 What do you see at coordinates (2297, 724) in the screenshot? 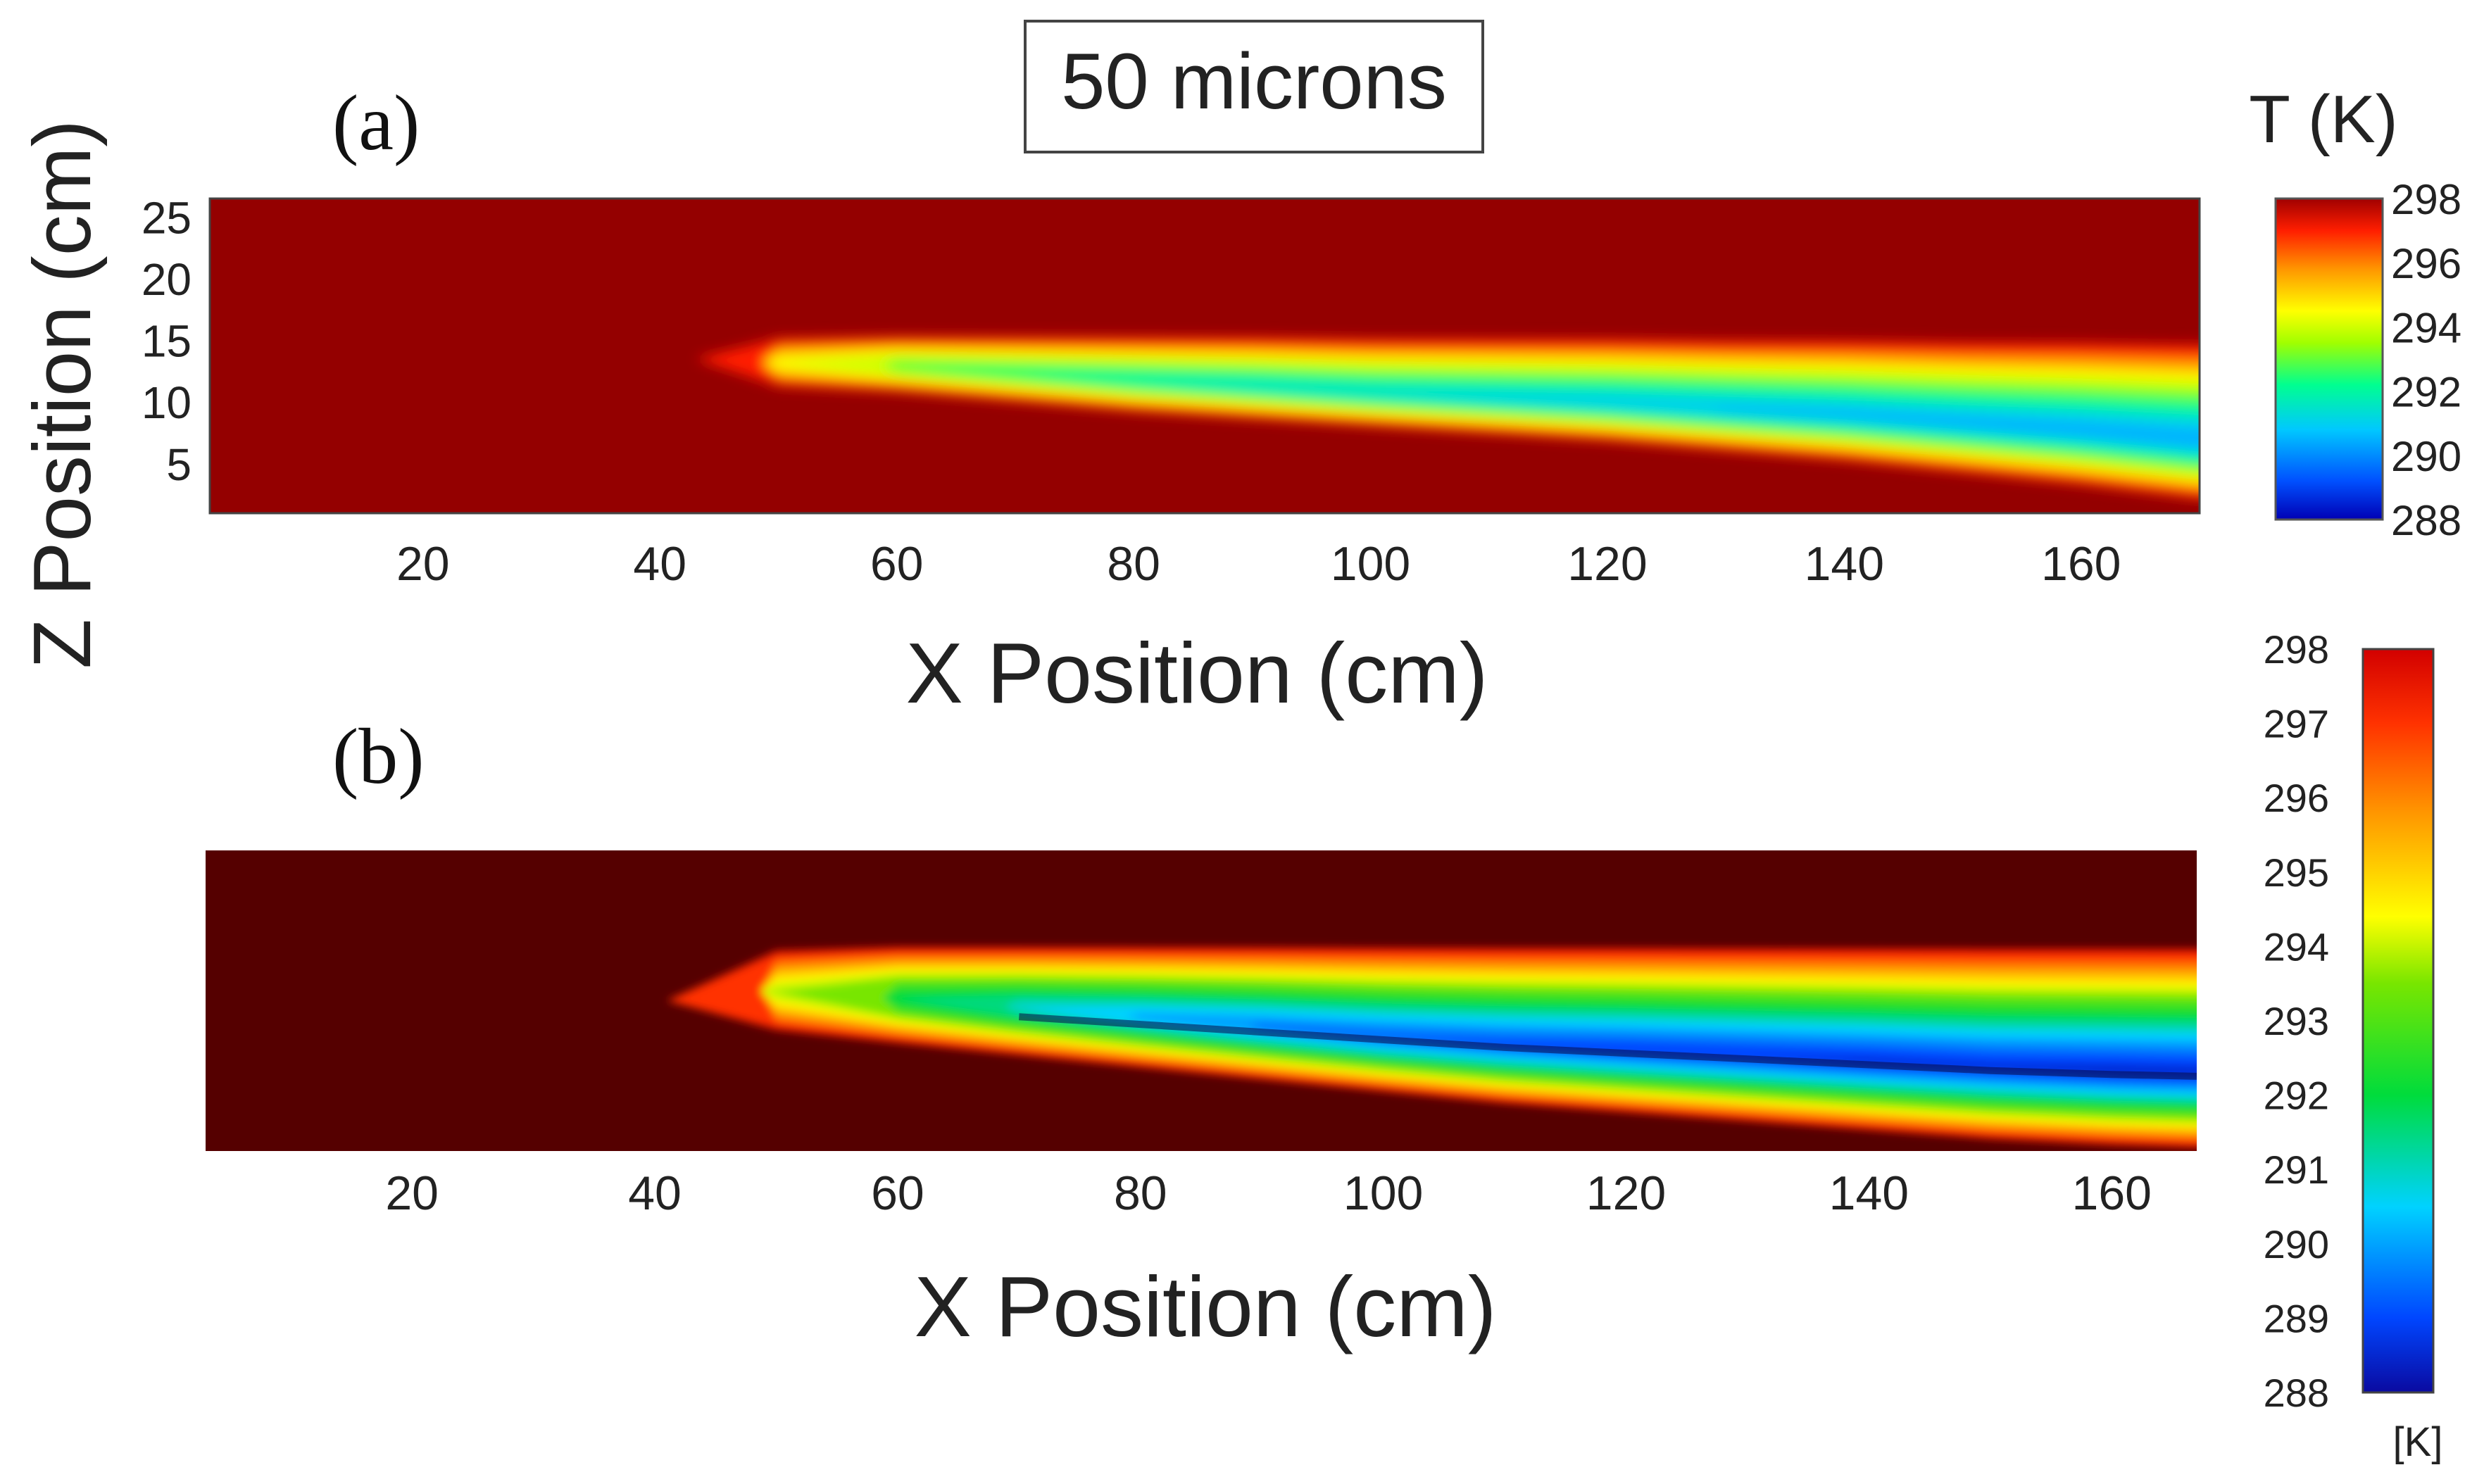
I see `colorbar-tick-label: 297` at bounding box center [2297, 724].